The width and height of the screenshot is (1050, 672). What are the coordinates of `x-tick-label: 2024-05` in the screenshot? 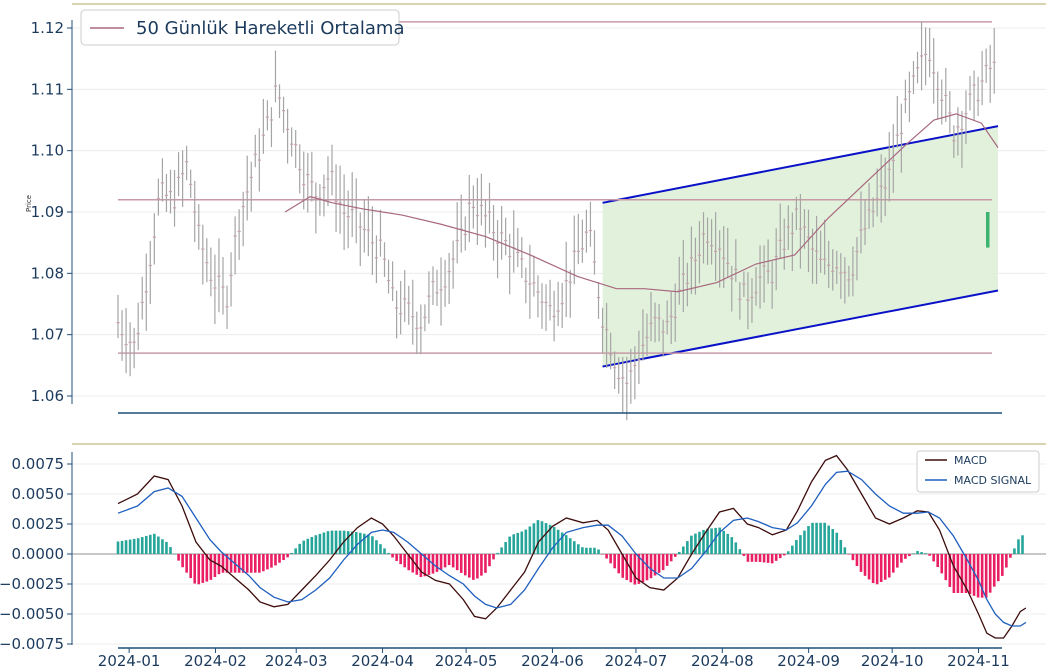 It's located at (466, 661).